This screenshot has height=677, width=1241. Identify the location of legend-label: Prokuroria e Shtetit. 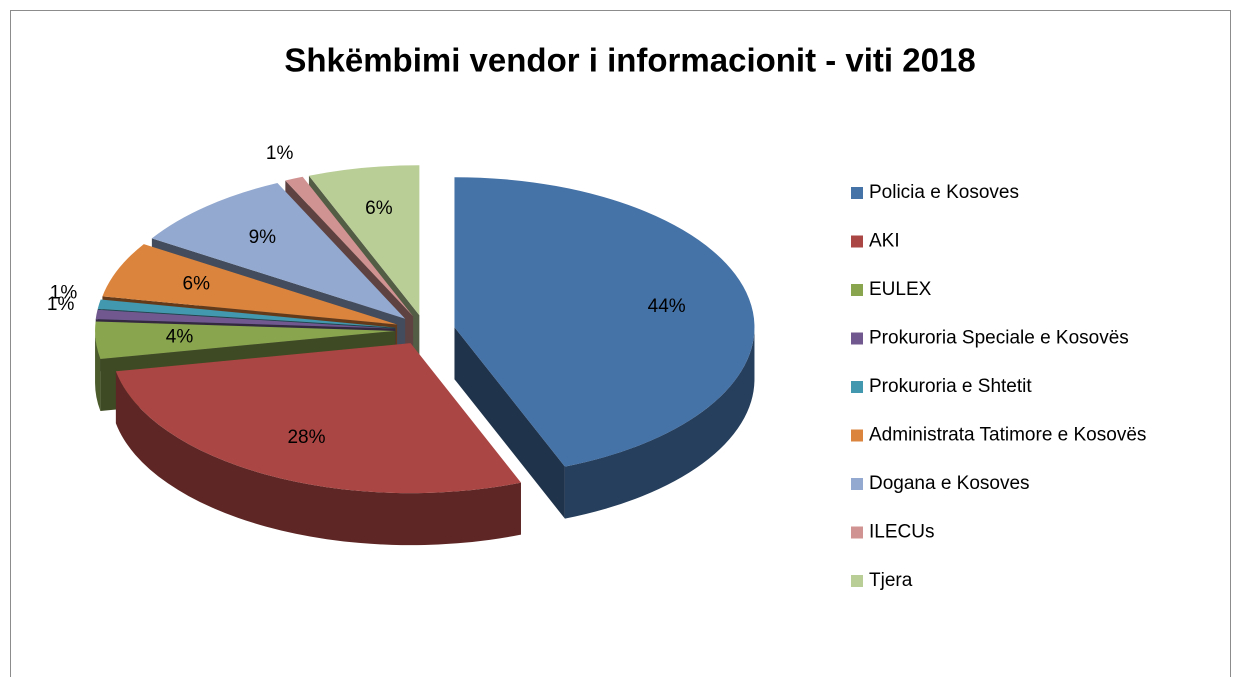
(950, 386).